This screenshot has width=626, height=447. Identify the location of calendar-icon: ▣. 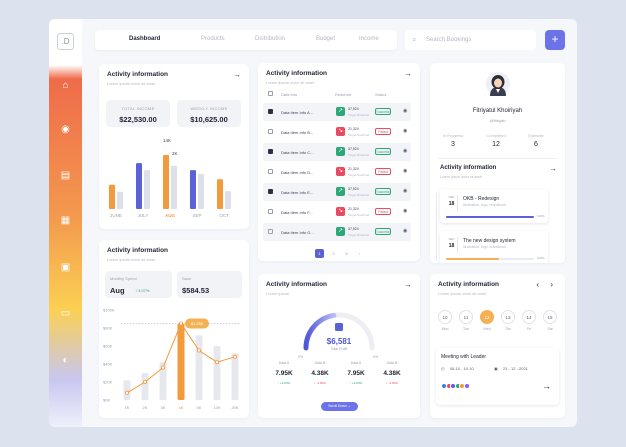
(65, 267).